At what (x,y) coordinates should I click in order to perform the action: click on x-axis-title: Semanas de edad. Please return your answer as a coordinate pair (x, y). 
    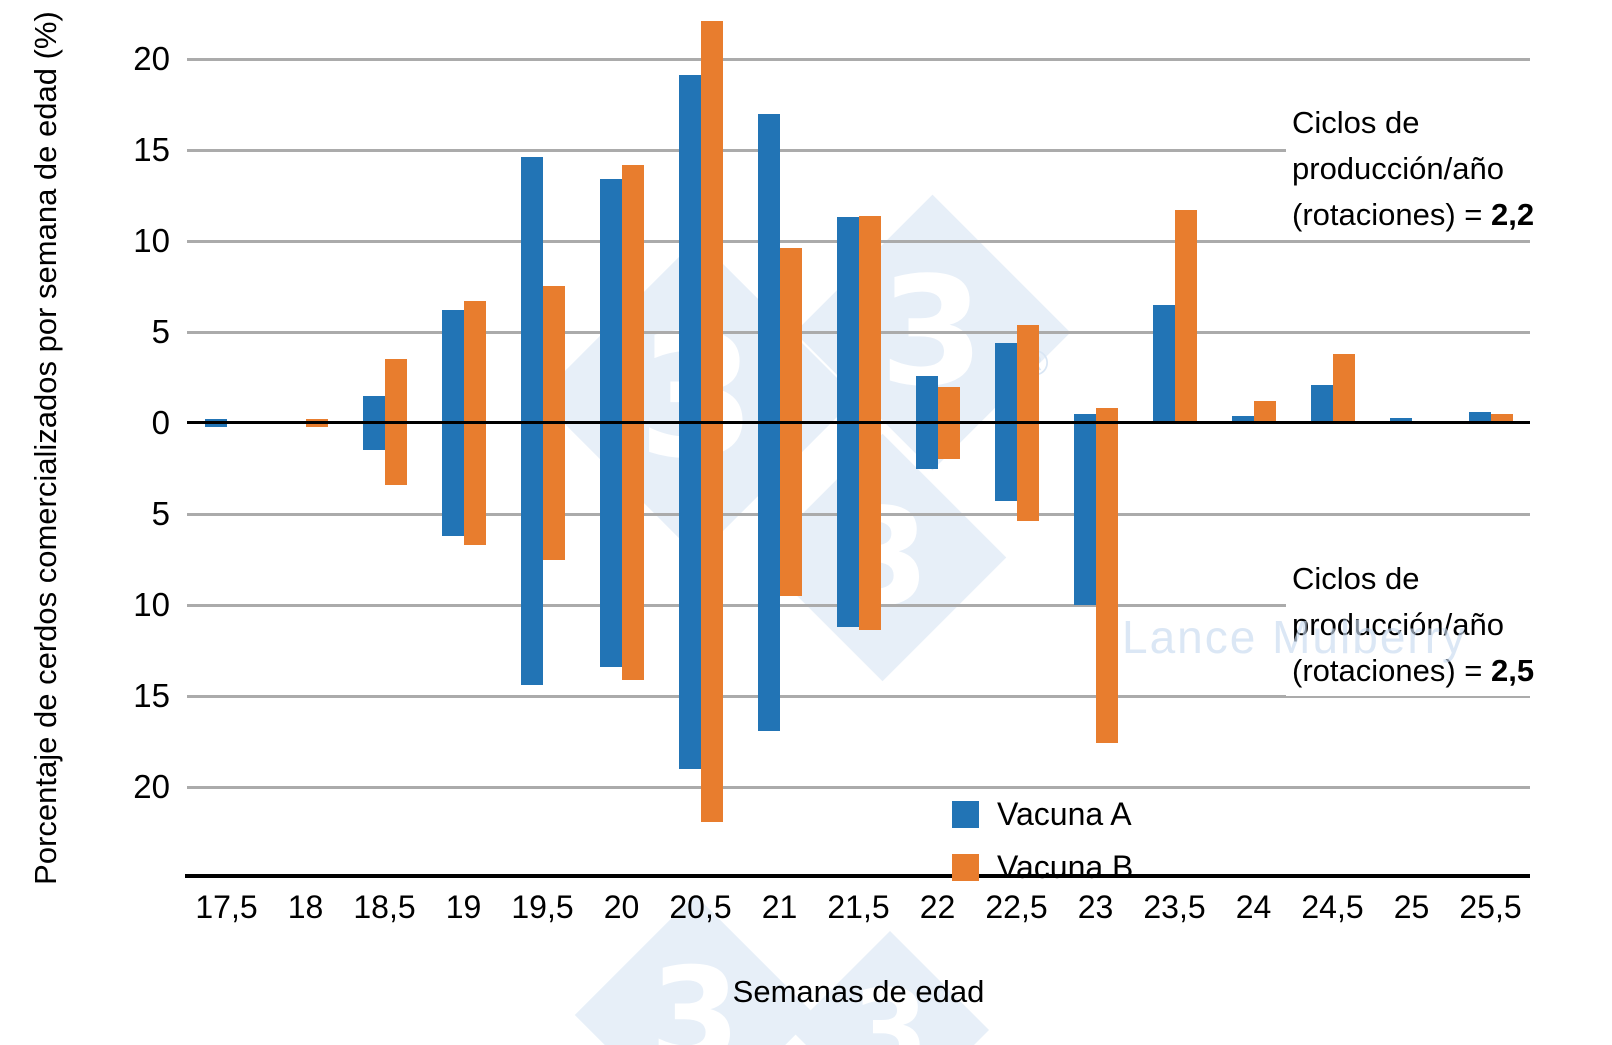
    Looking at the image, I should click on (858, 991).